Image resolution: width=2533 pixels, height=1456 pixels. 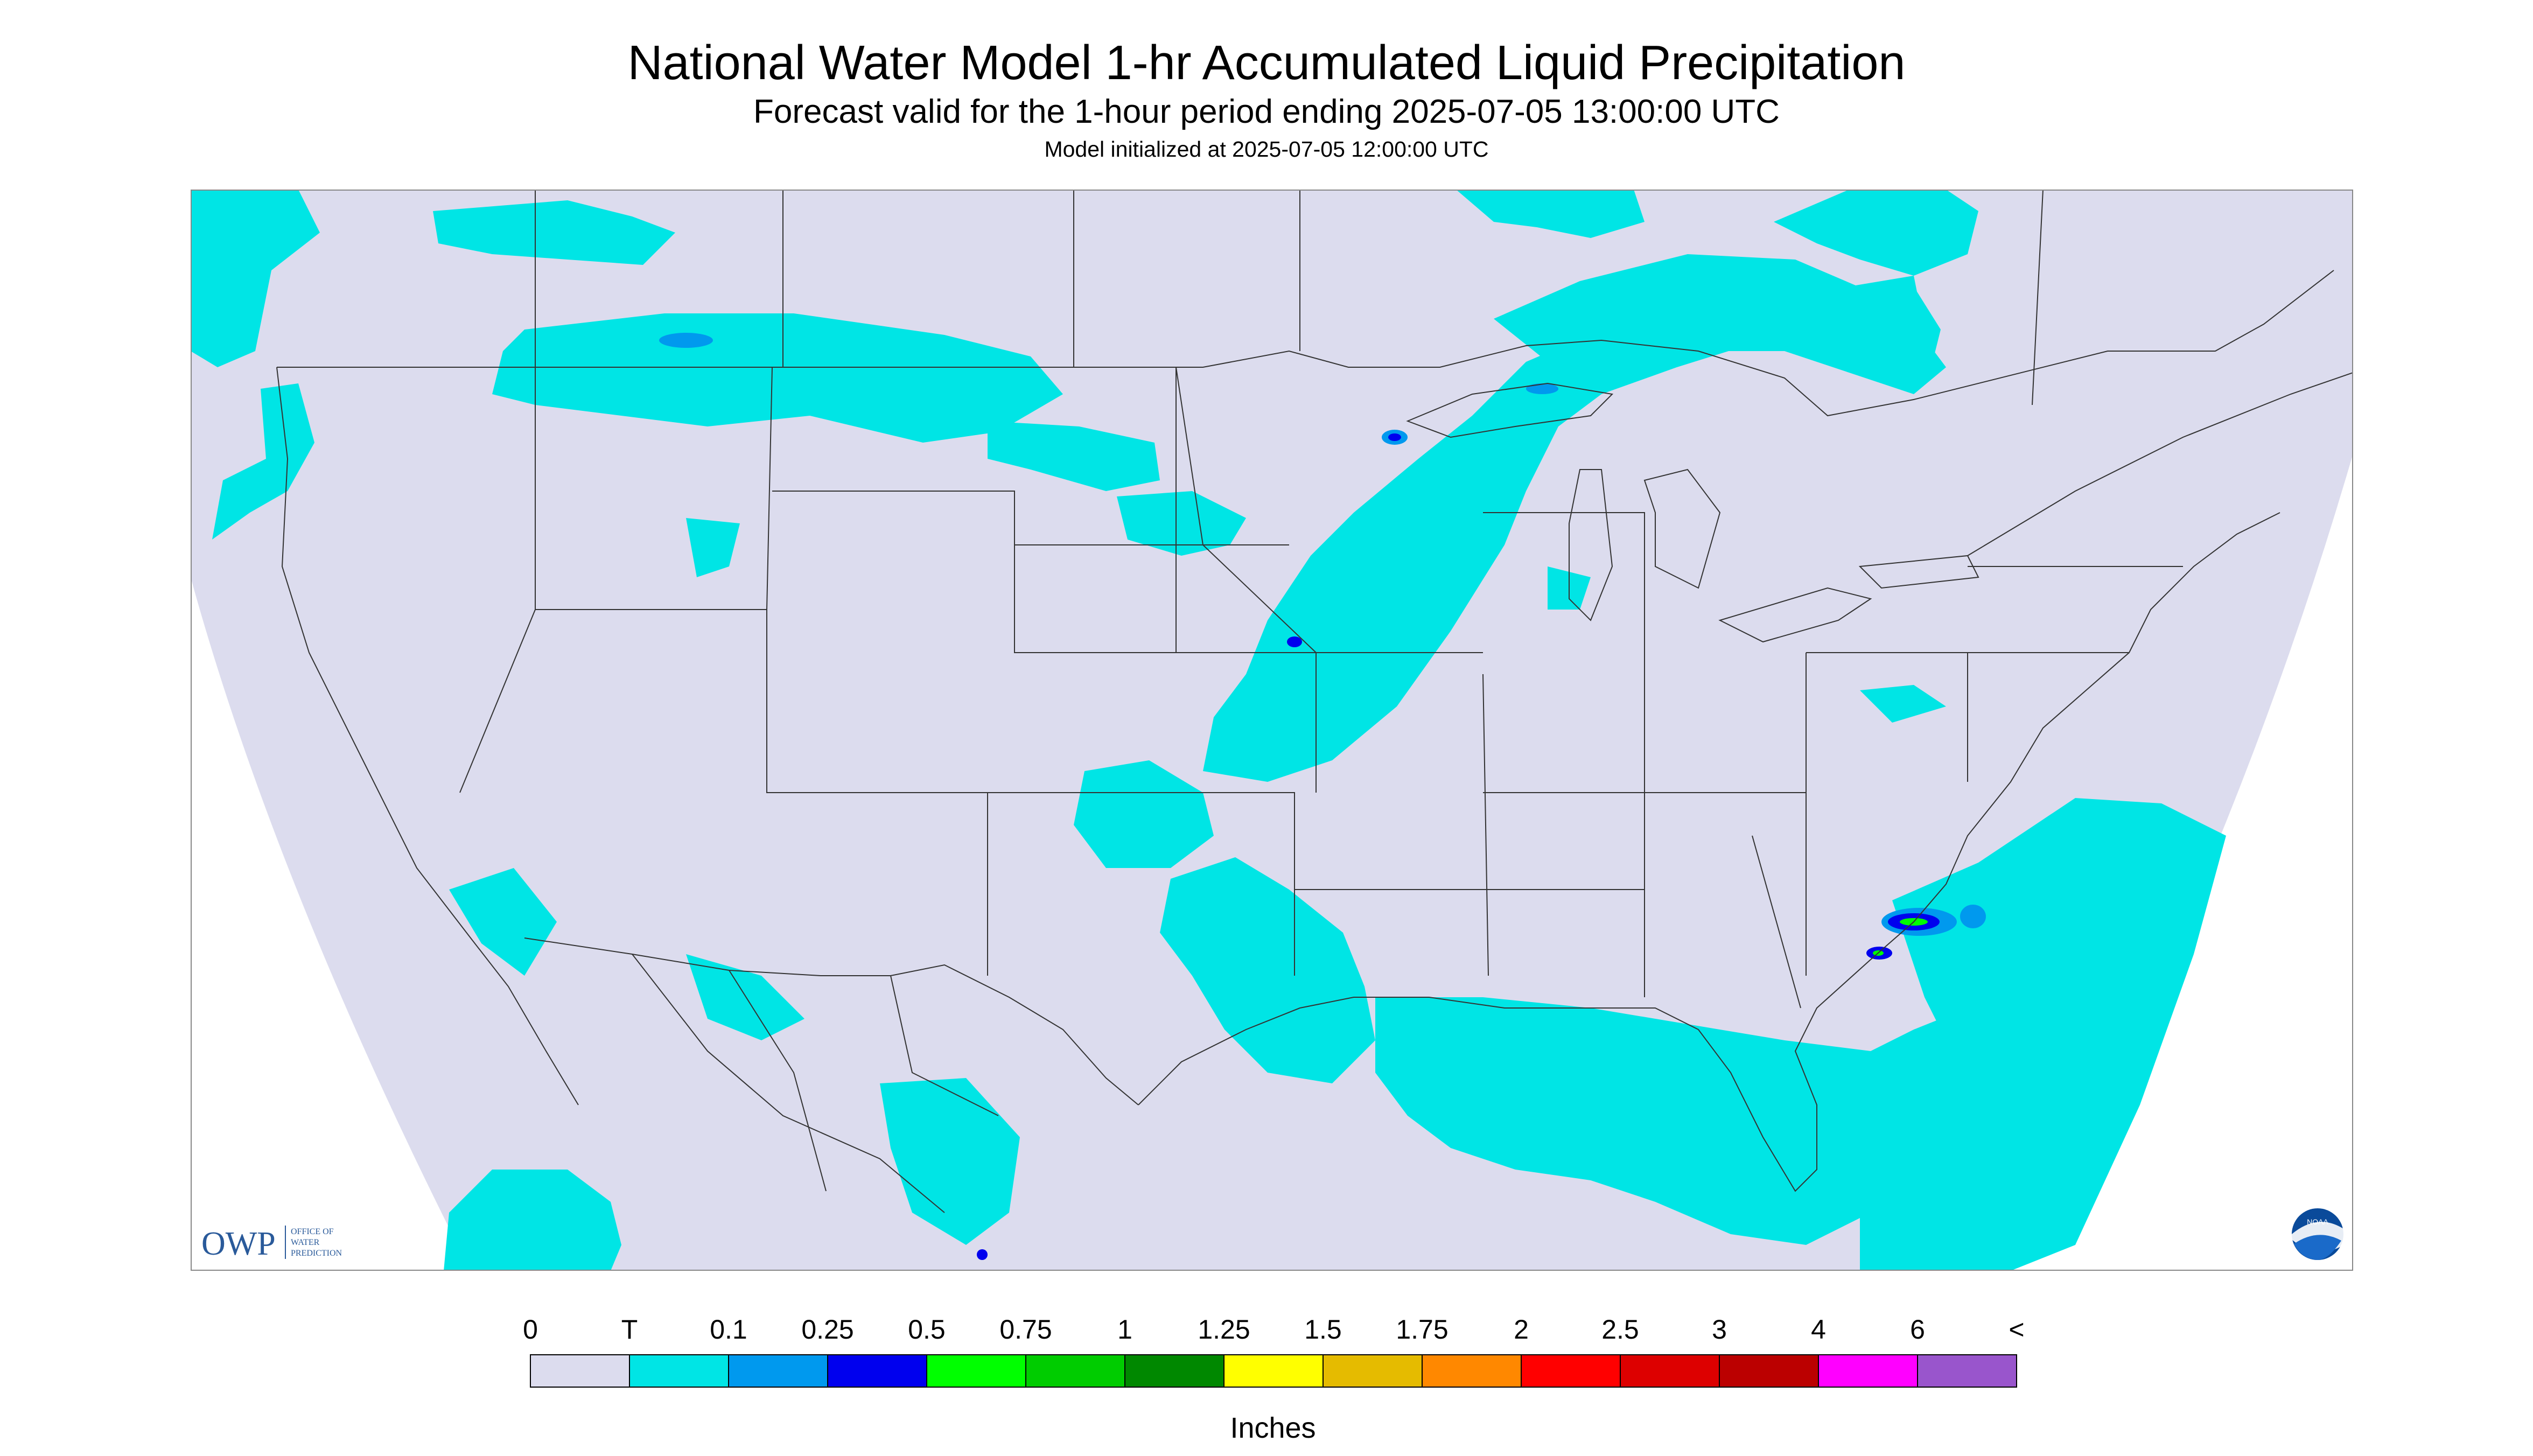 I want to click on precip-area-pacific-nw, so click(x=256, y=278).